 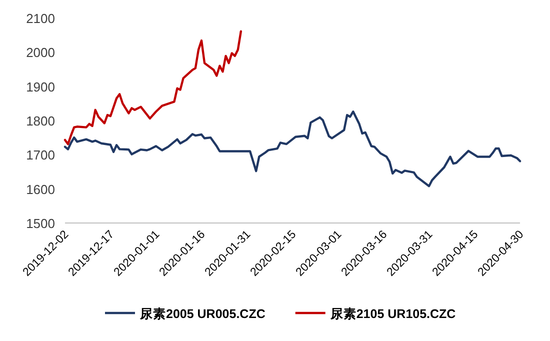 What do you see at coordinates (40, 223) in the screenshot?
I see `y-tick-label: 1500` at bounding box center [40, 223].